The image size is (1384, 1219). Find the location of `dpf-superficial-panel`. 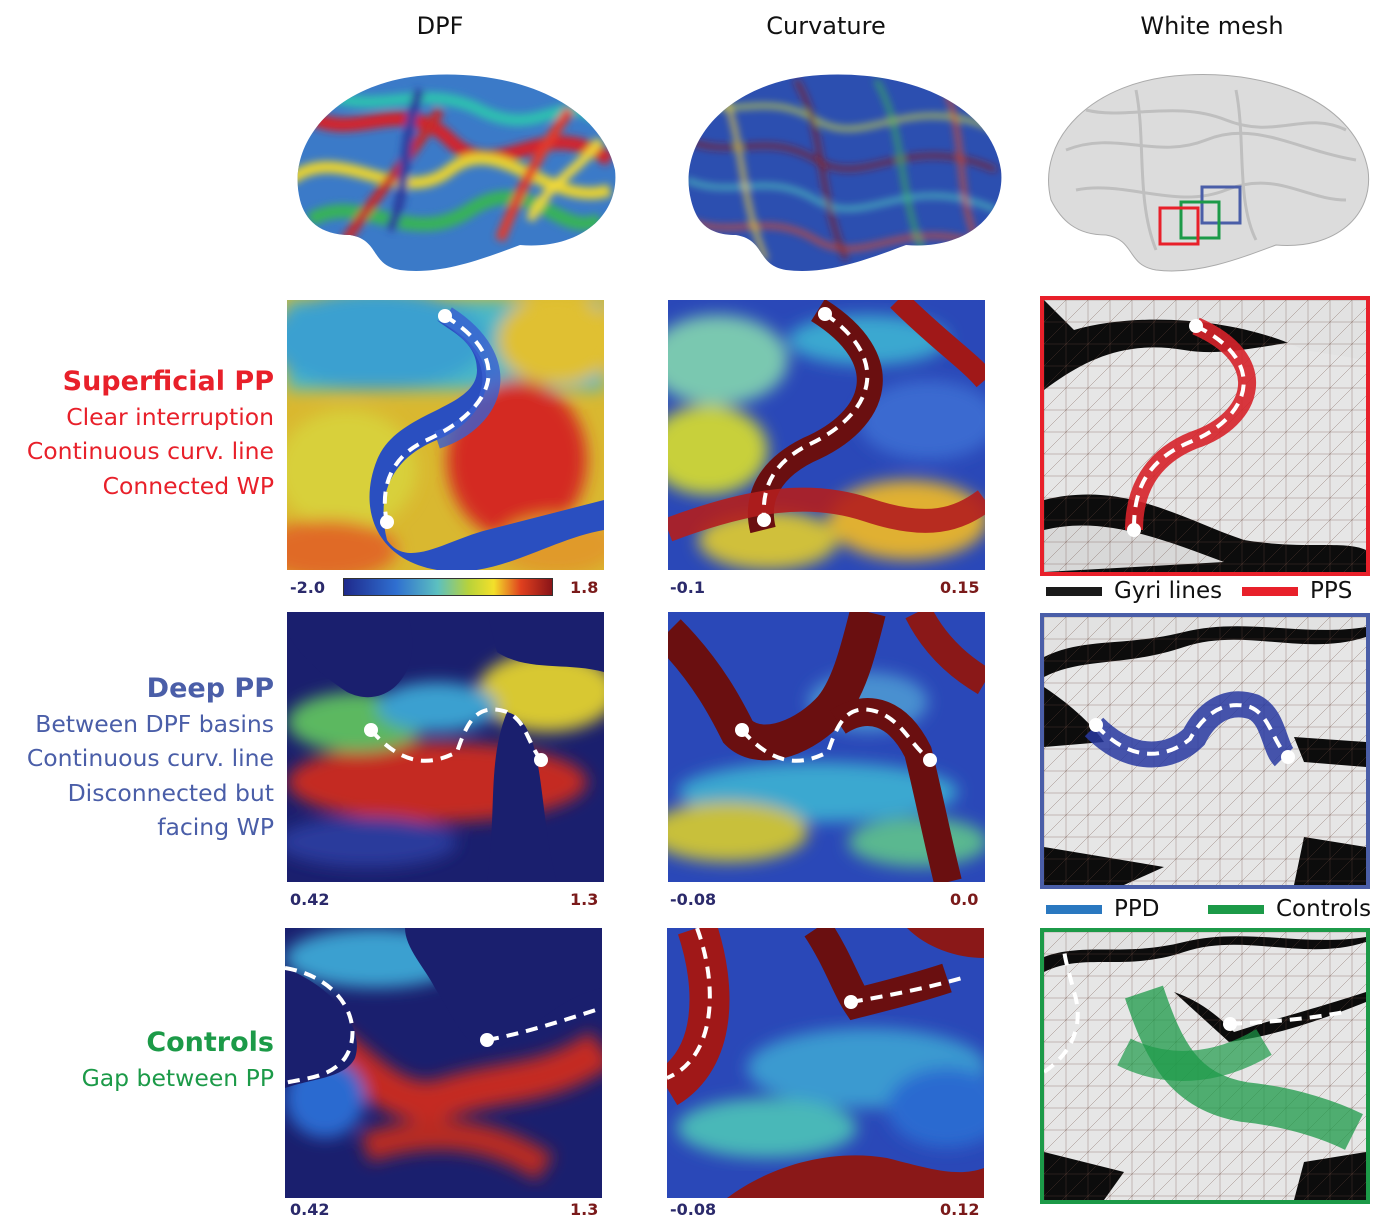

dpf-superficial-panel is located at coordinates (445, 435).